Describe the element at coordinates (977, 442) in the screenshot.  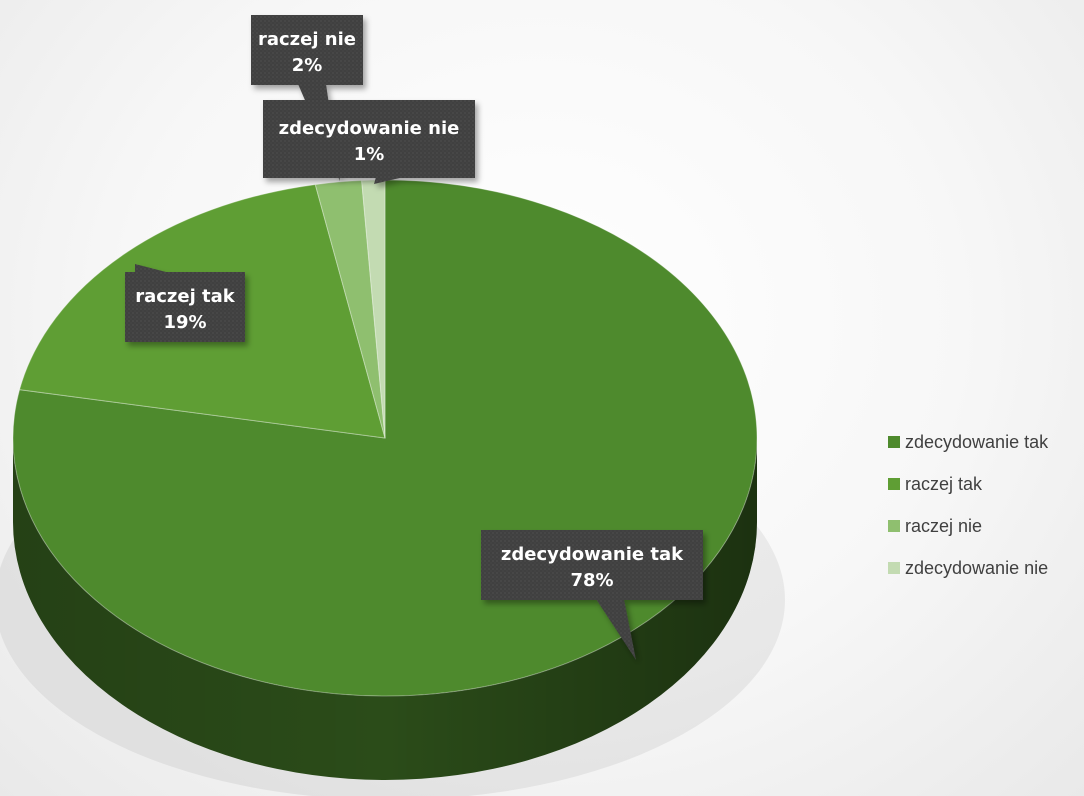
I see `legend-label: zdecydowanie tak` at that location.